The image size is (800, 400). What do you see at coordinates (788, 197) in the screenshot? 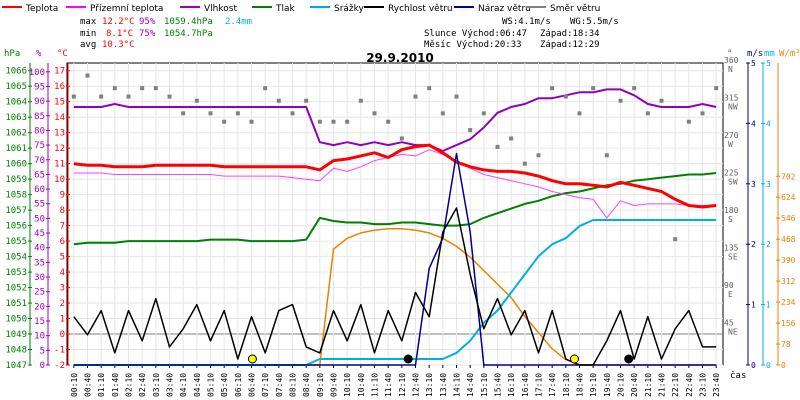
I see `axis-wm2-tick-label-1: 624` at bounding box center [788, 197].